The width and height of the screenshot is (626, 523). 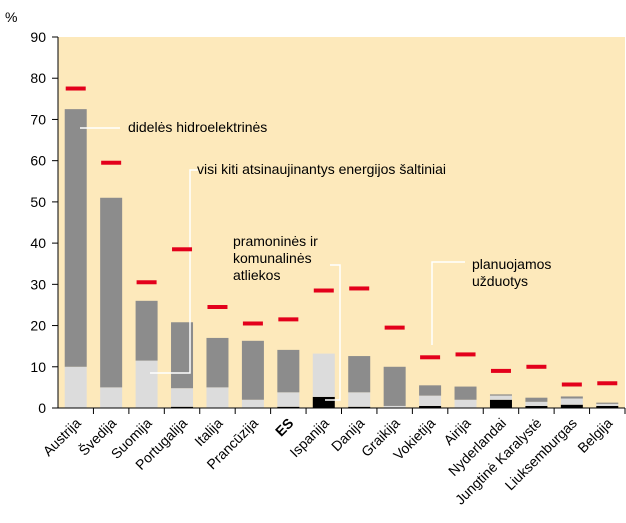 What do you see at coordinates (42, 408) in the screenshot?
I see `y-tick-label: 0` at bounding box center [42, 408].